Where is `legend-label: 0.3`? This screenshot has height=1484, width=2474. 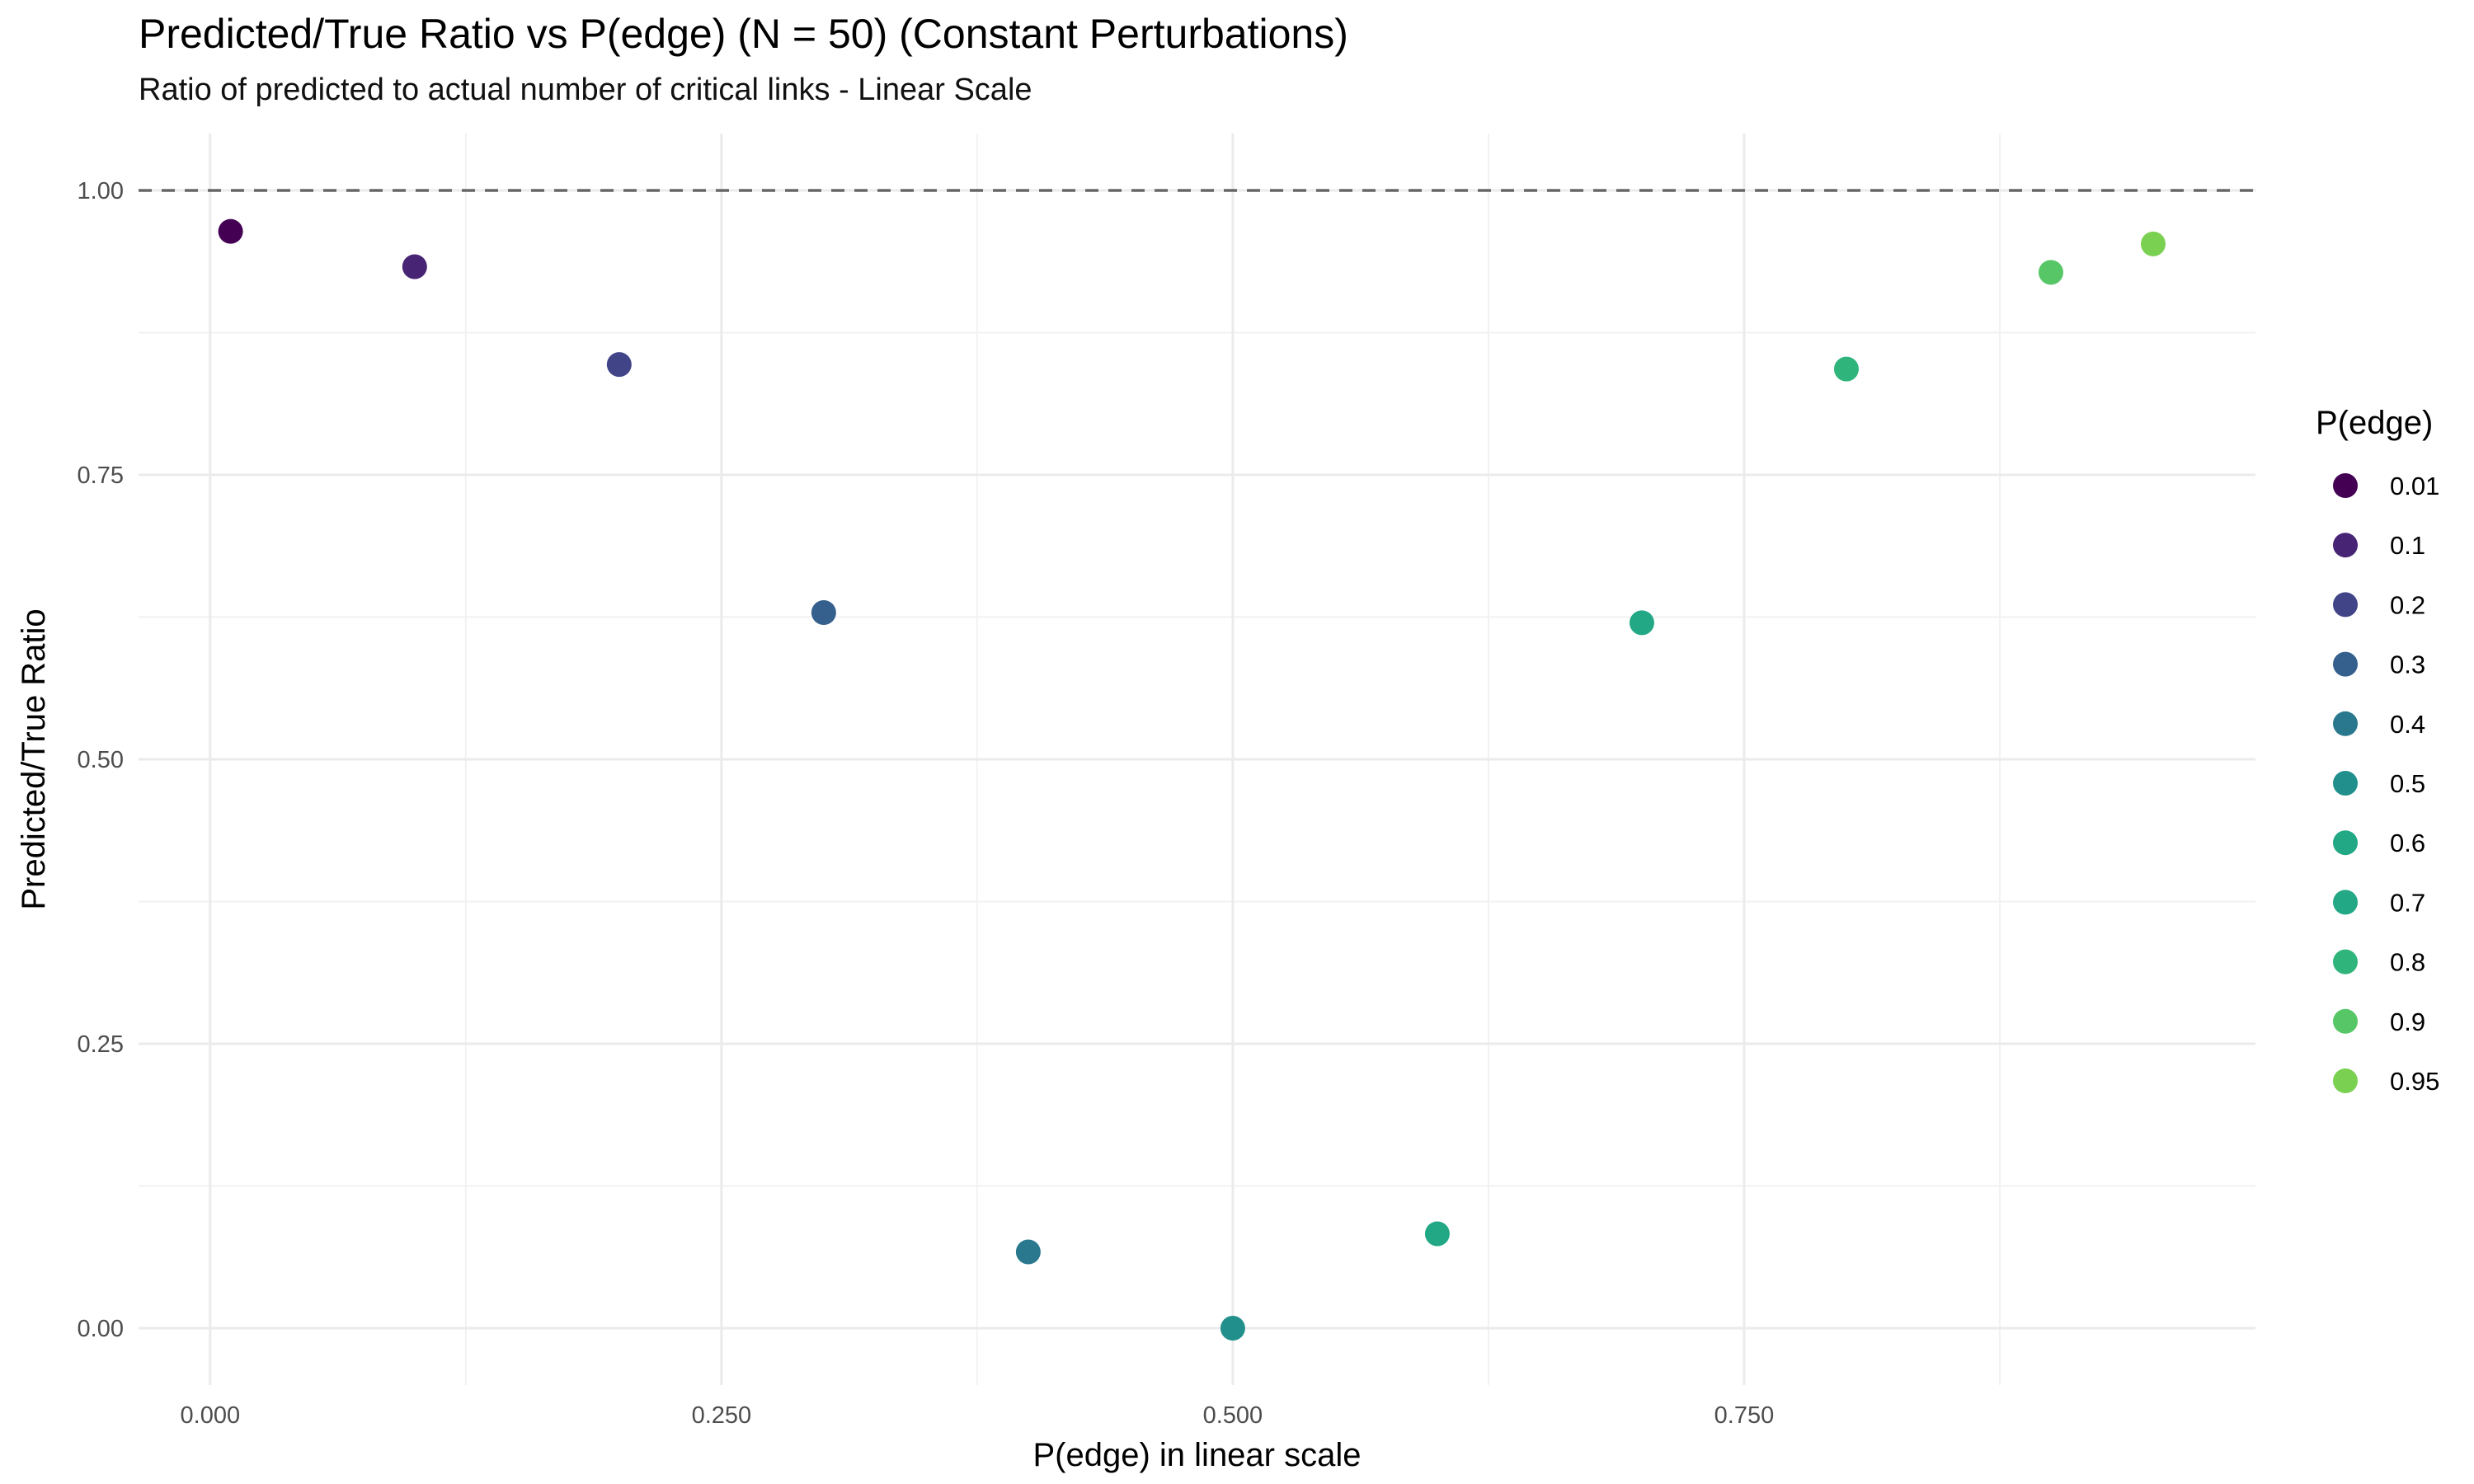
legend-label: 0.3 is located at coordinates (2407, 664).